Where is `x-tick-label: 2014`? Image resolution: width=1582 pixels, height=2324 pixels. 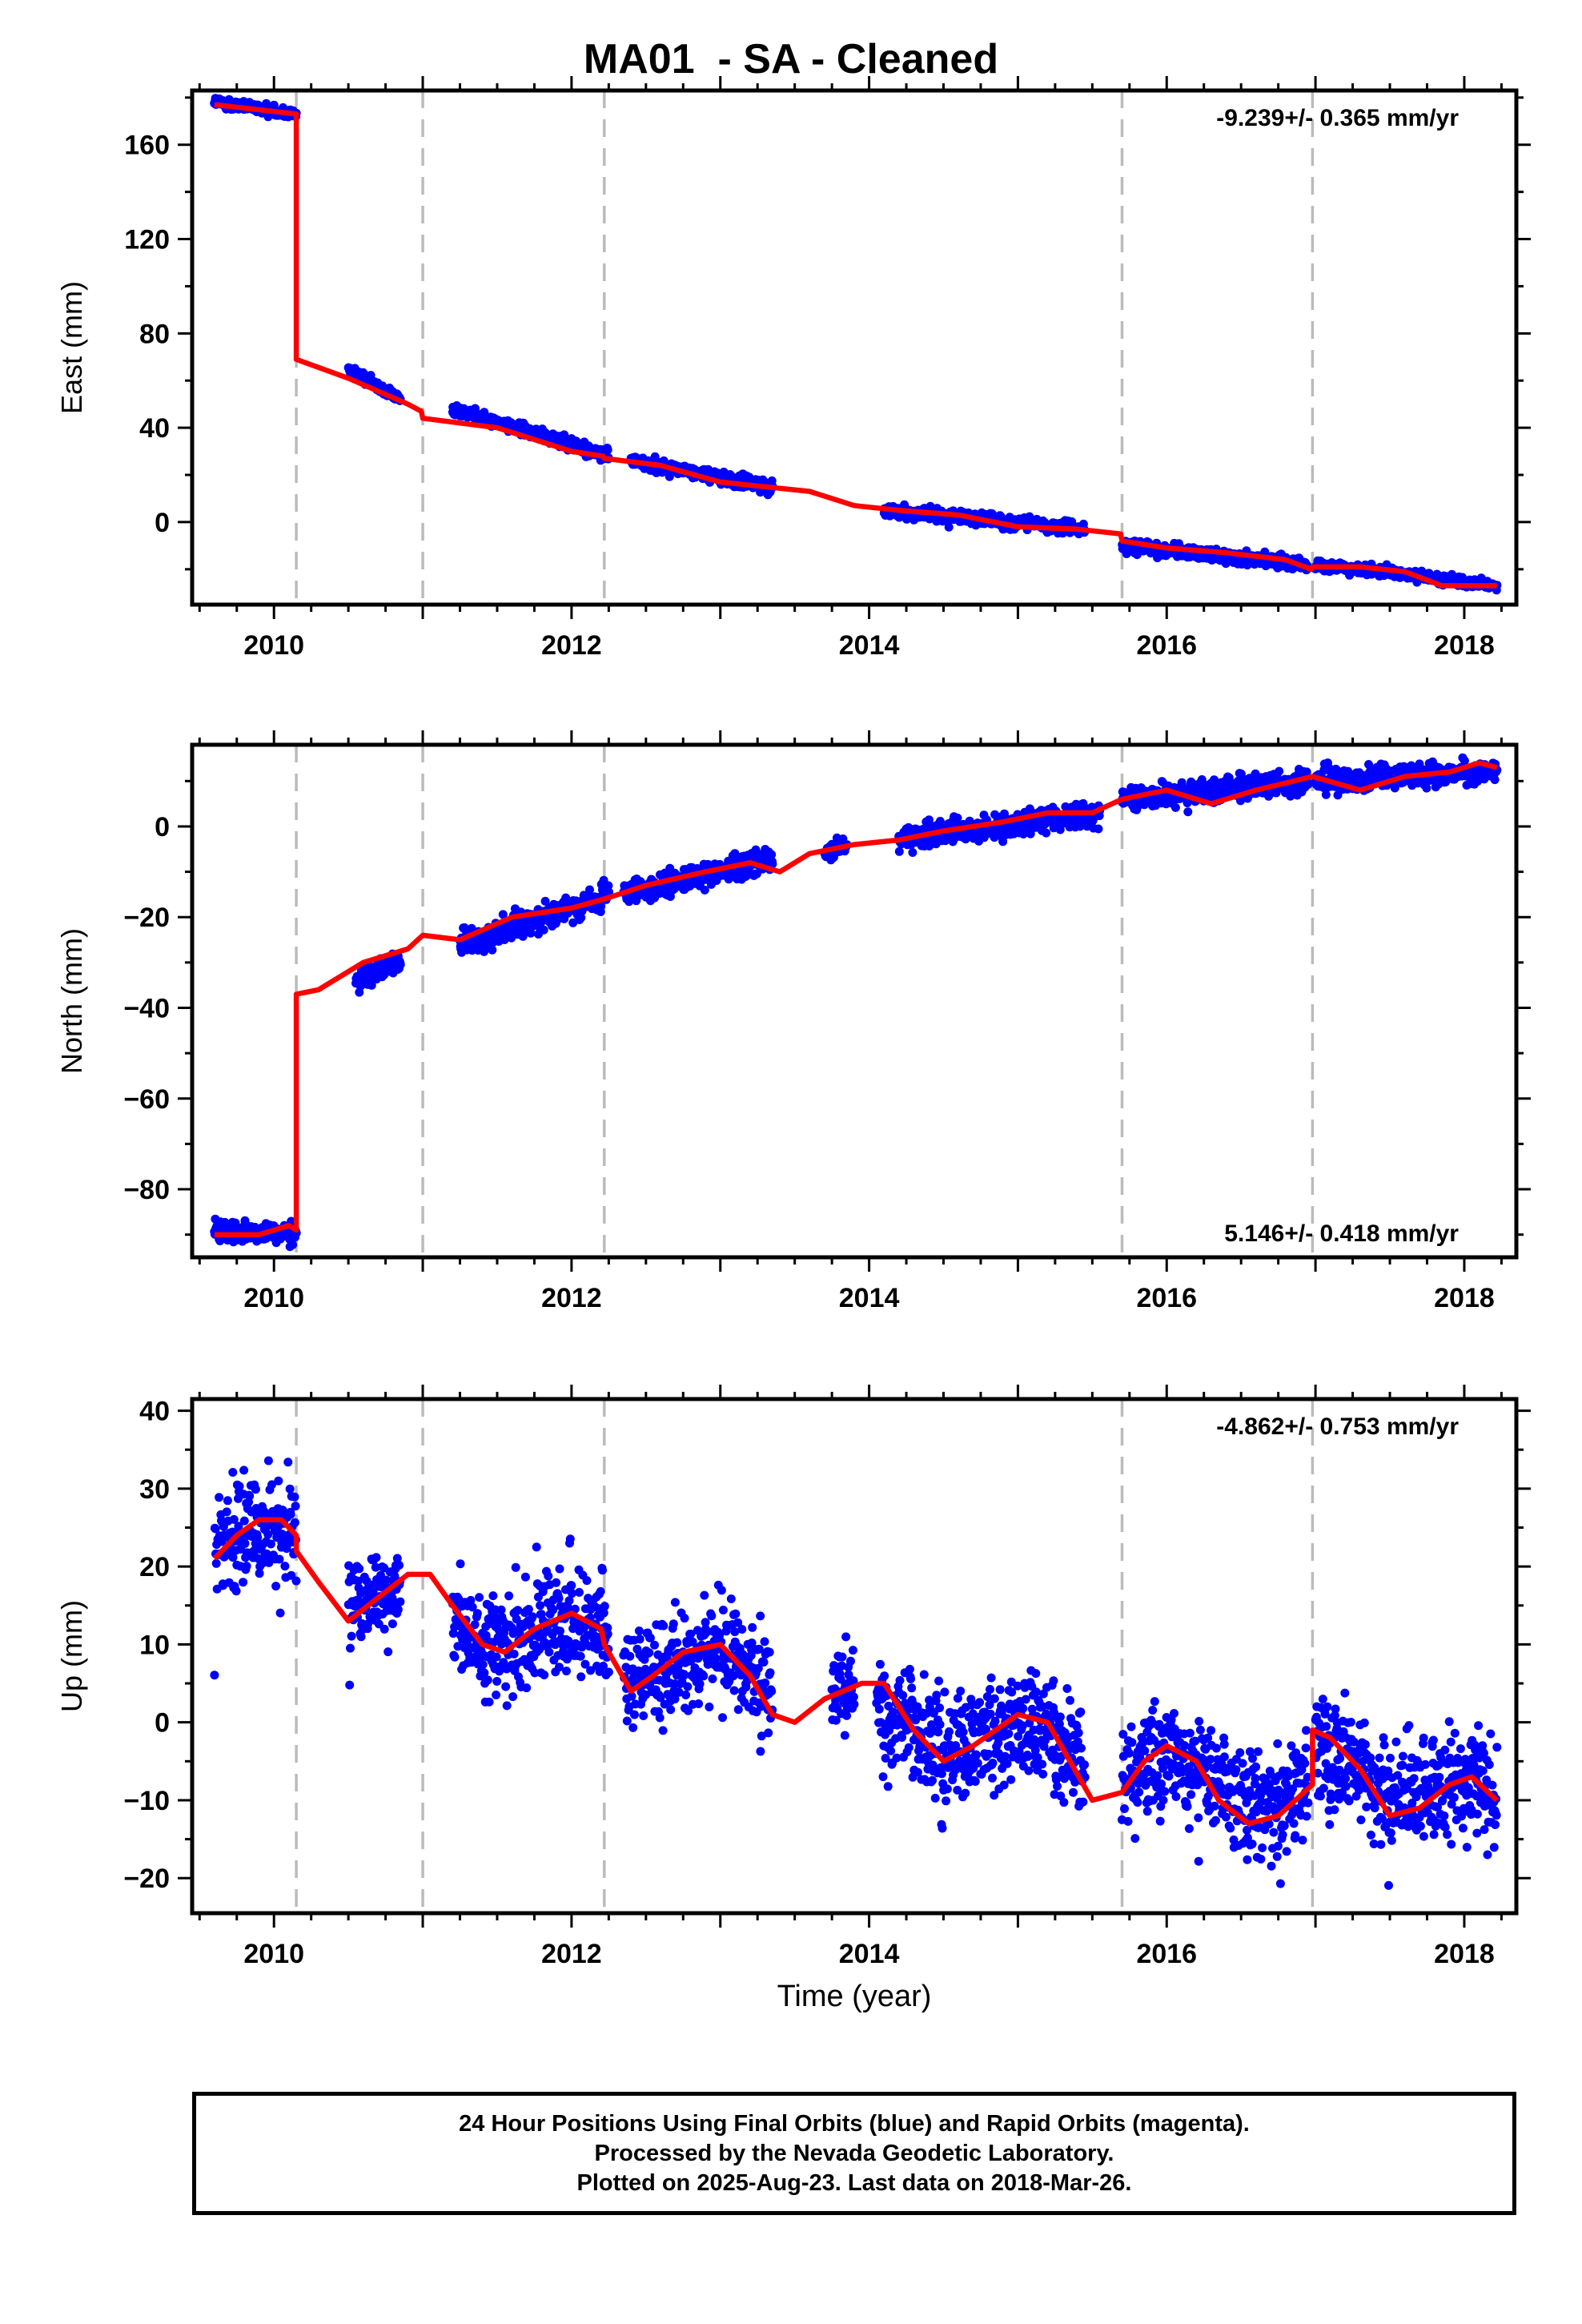 x-tick-label: 2014 is located at coordinates (870, 1298).